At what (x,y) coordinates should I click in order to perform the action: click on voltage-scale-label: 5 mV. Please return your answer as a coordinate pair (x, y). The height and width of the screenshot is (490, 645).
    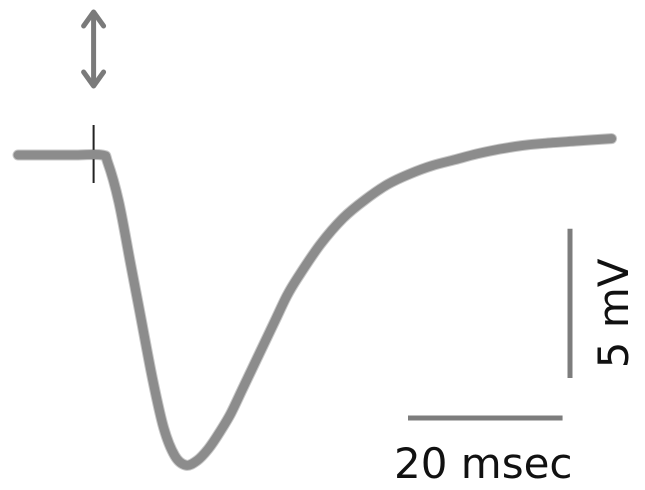
    Looking at the image, I should click on (613, 313).